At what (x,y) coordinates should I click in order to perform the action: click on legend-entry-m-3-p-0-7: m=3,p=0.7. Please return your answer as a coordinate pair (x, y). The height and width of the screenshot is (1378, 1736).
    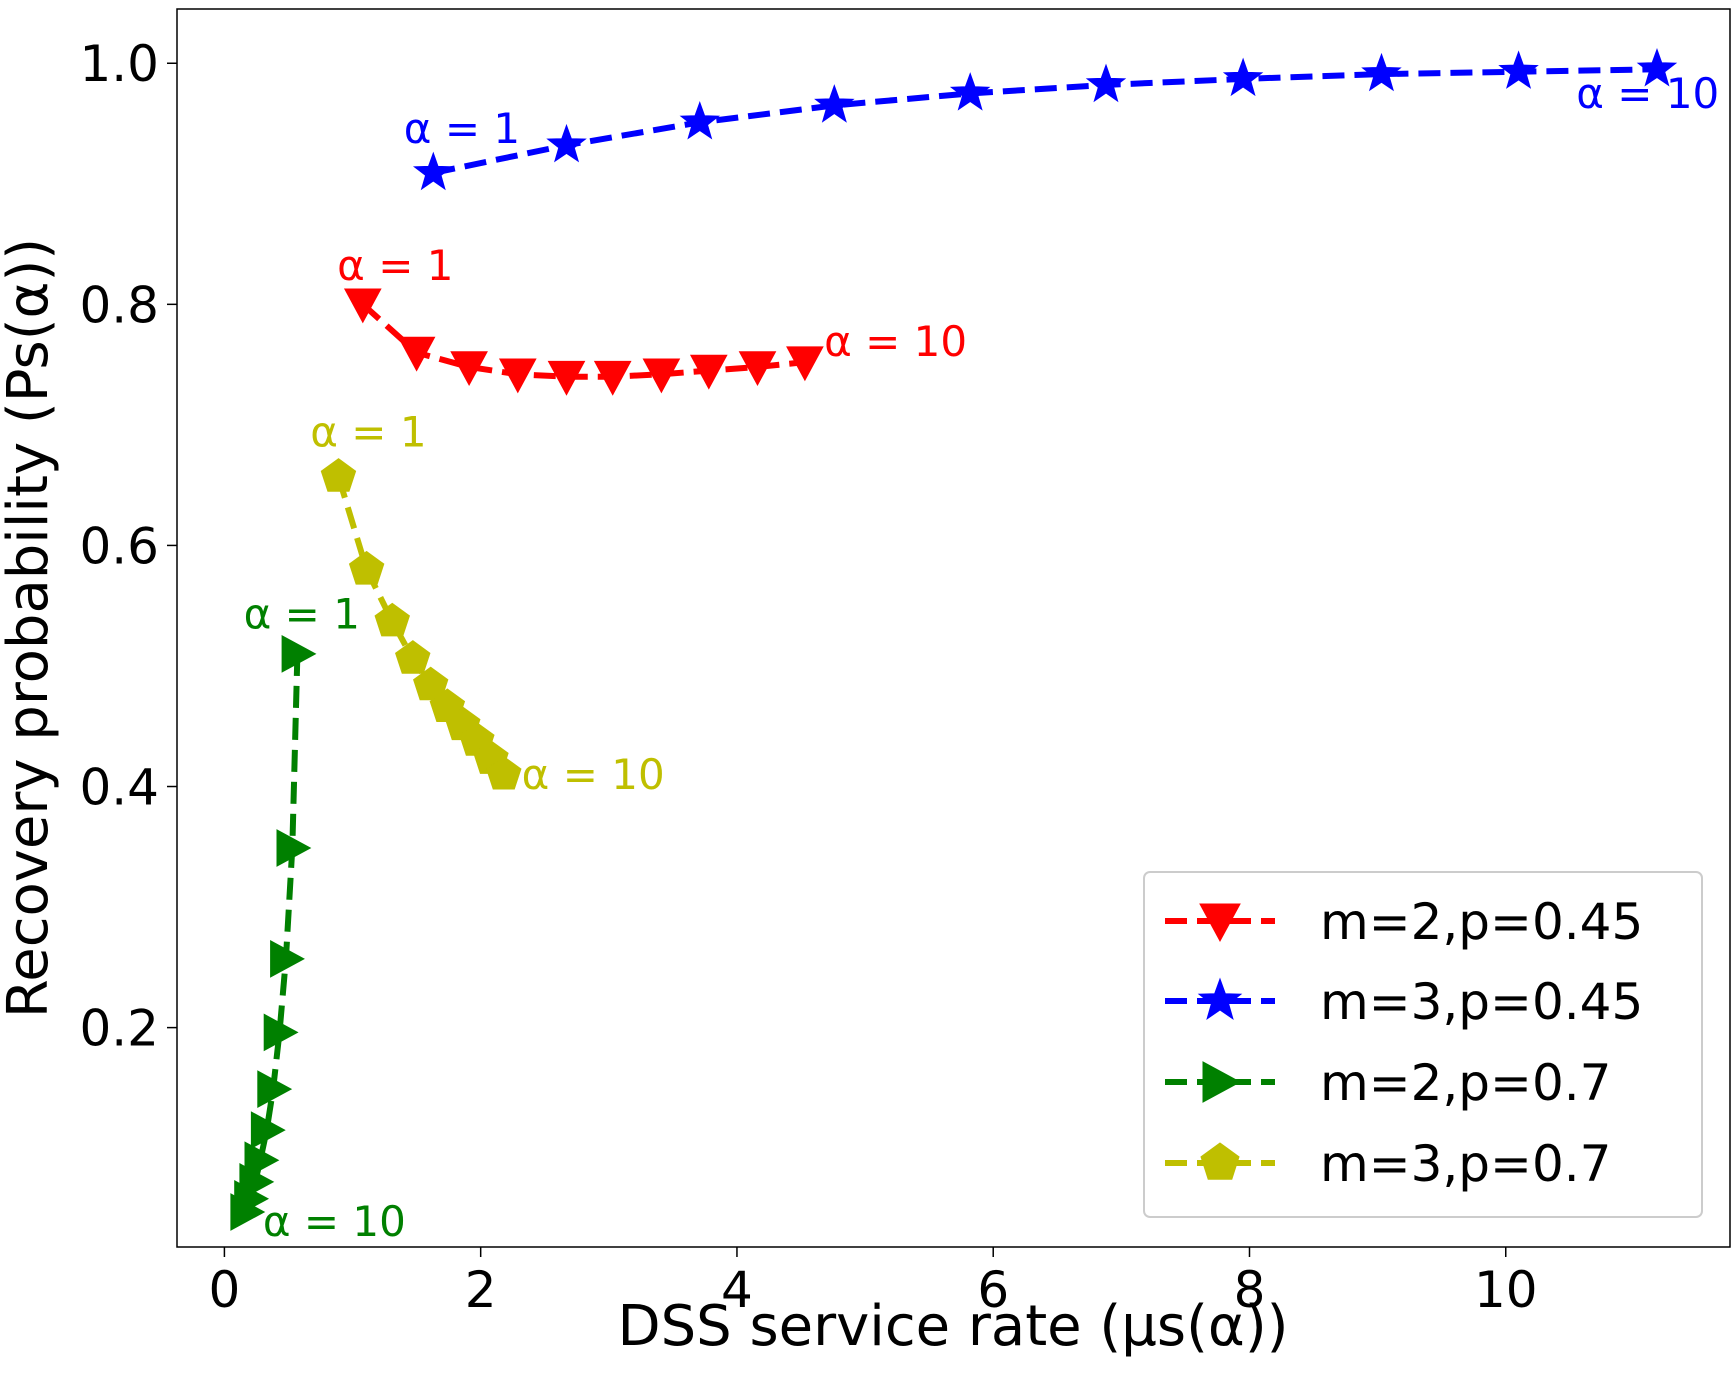
    Looking at the image, I should click on (1388, 1164).